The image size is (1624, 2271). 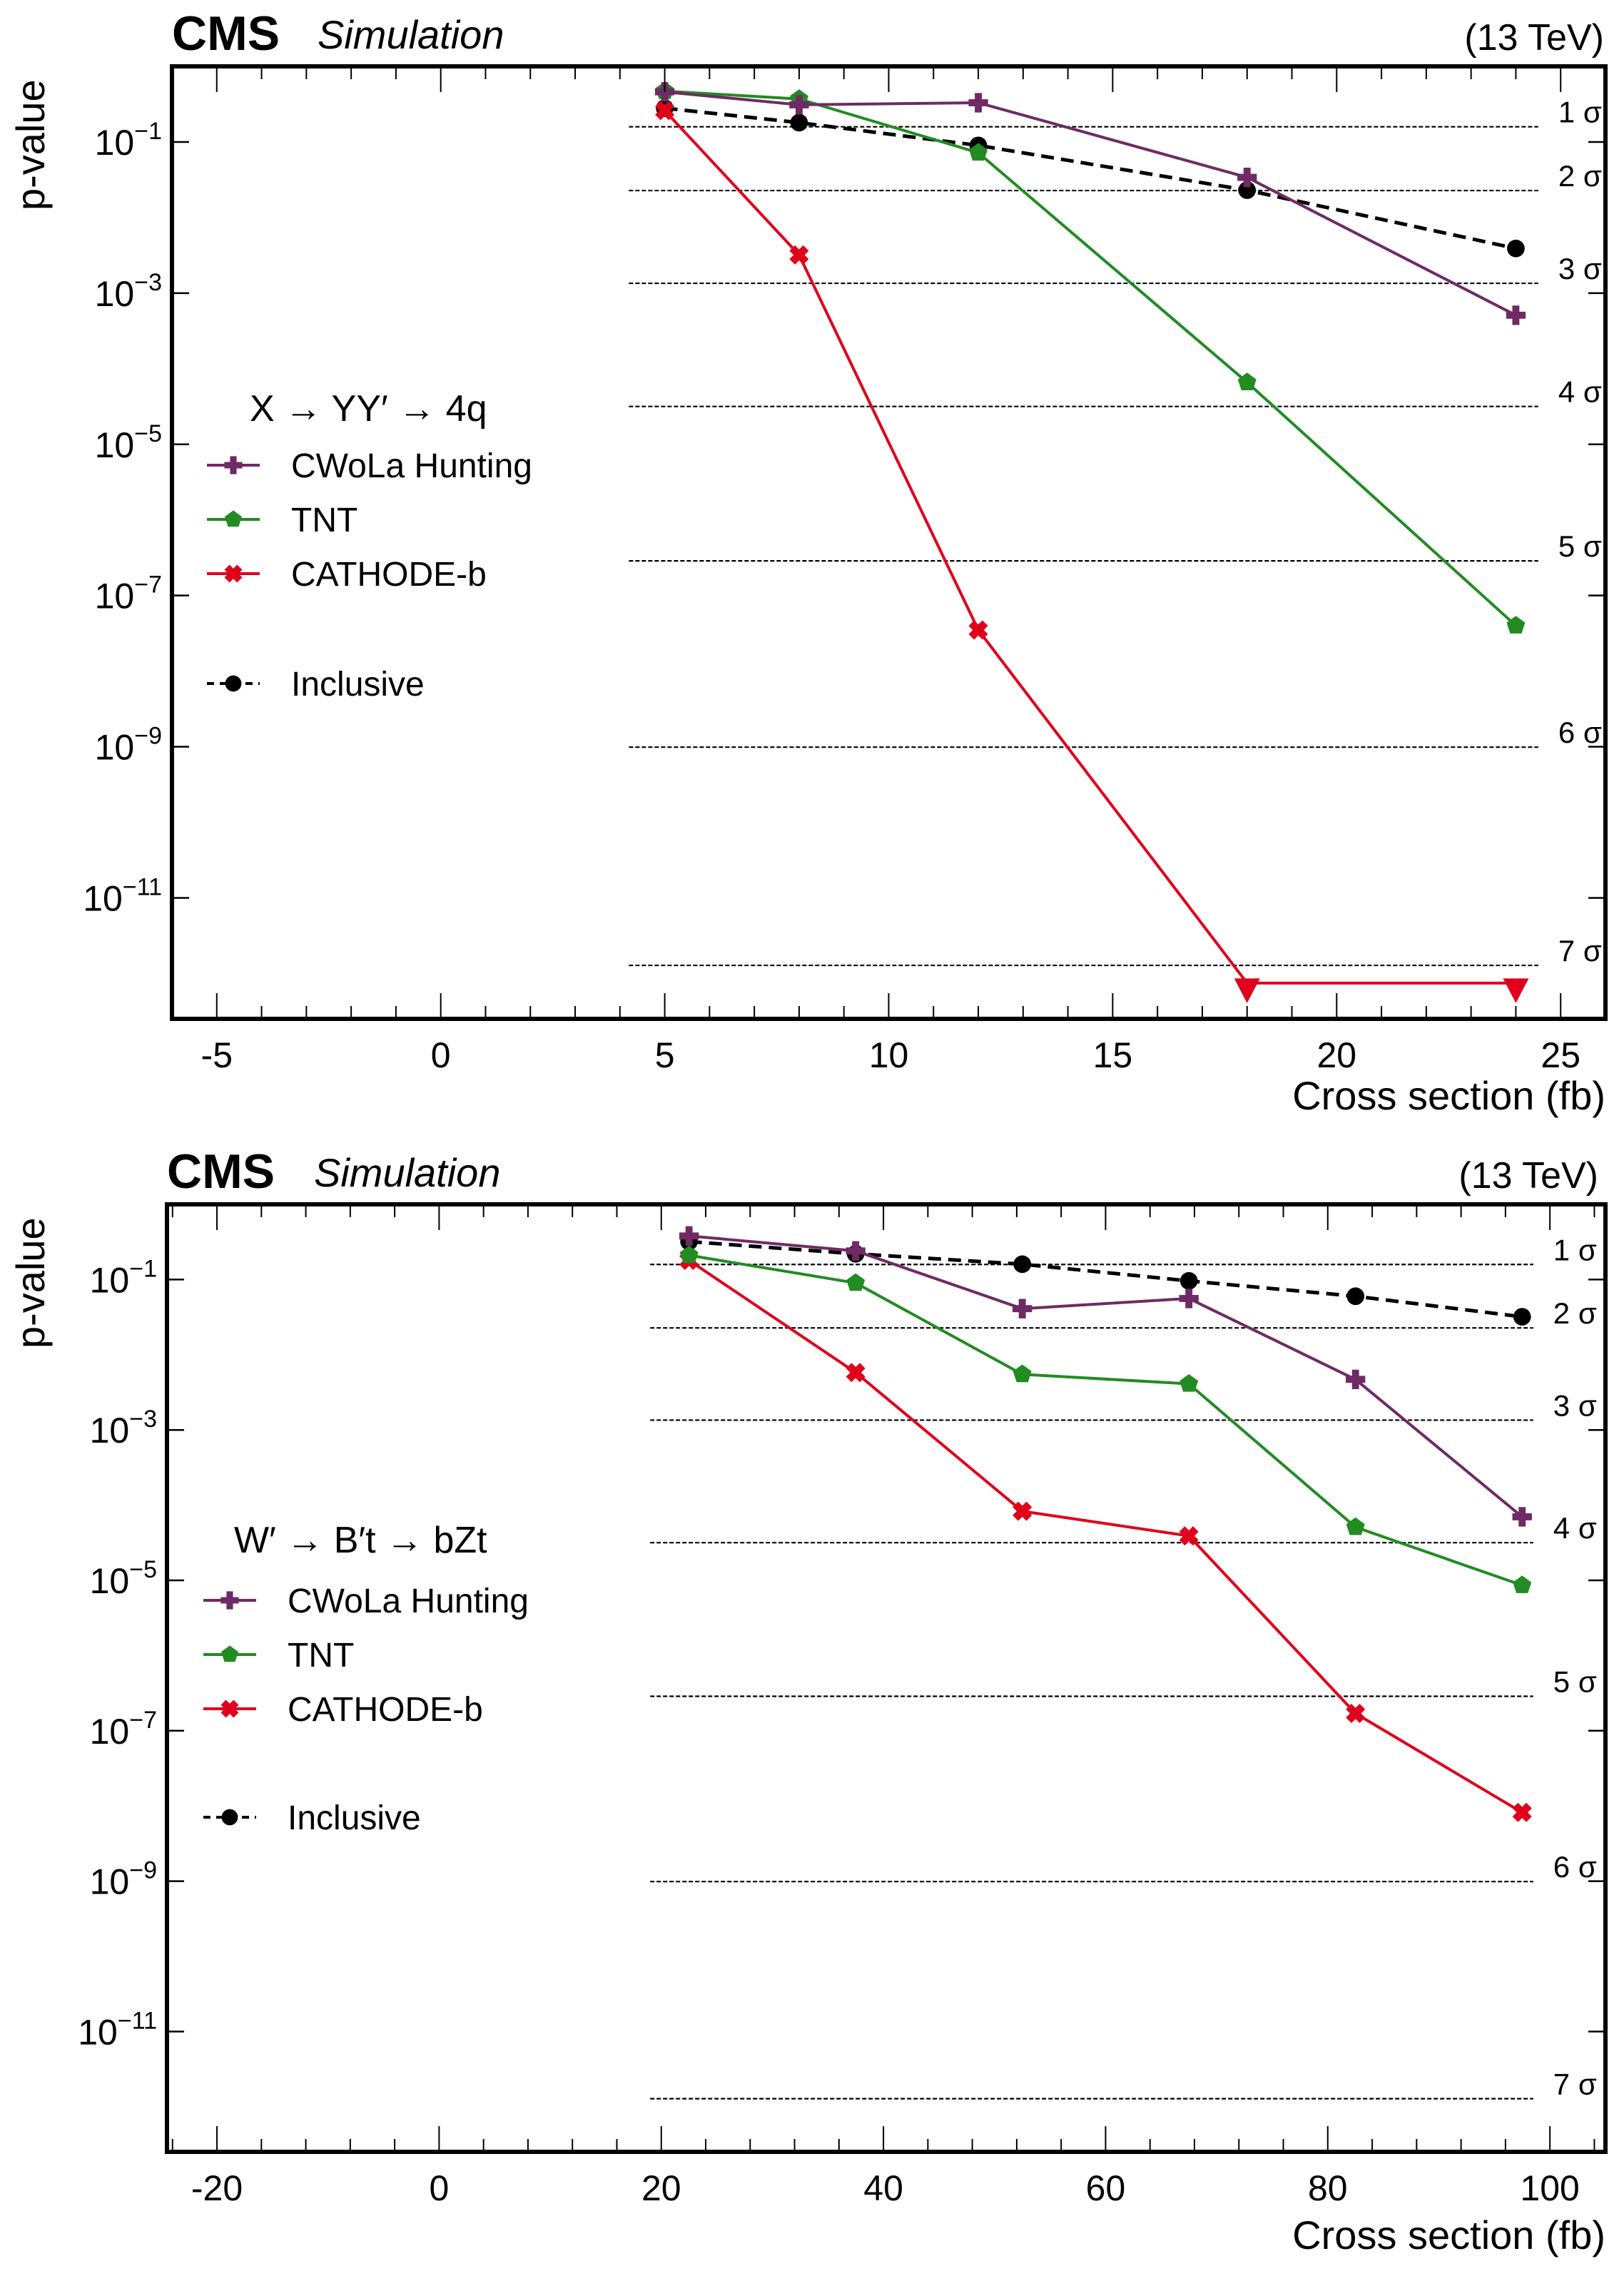 I want to click on legend-title: X → YY′ → 4q, so click(x=368, y=409).